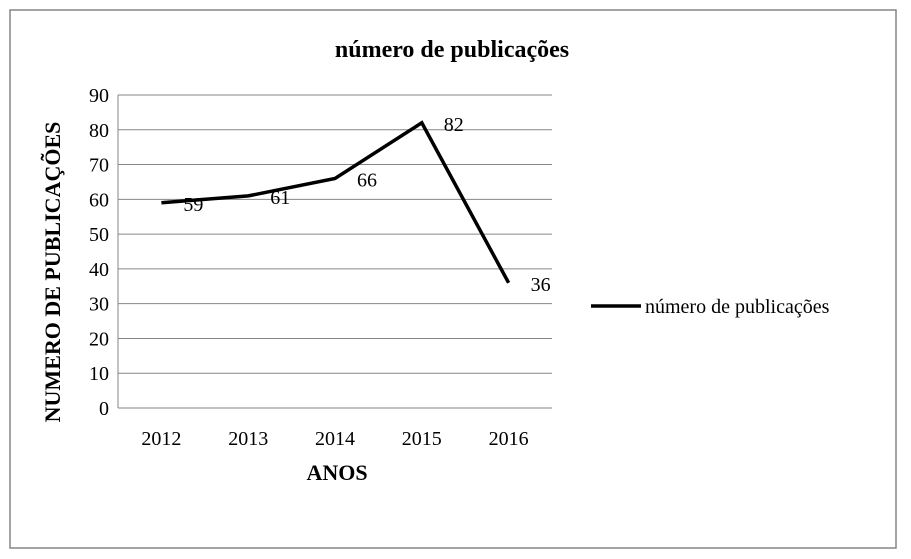 The height and width of the screenshot is (559, 911). Describe the element at coordinates (161, 439) in the screenshot. I see `x-tick-label: 2012` at that location.